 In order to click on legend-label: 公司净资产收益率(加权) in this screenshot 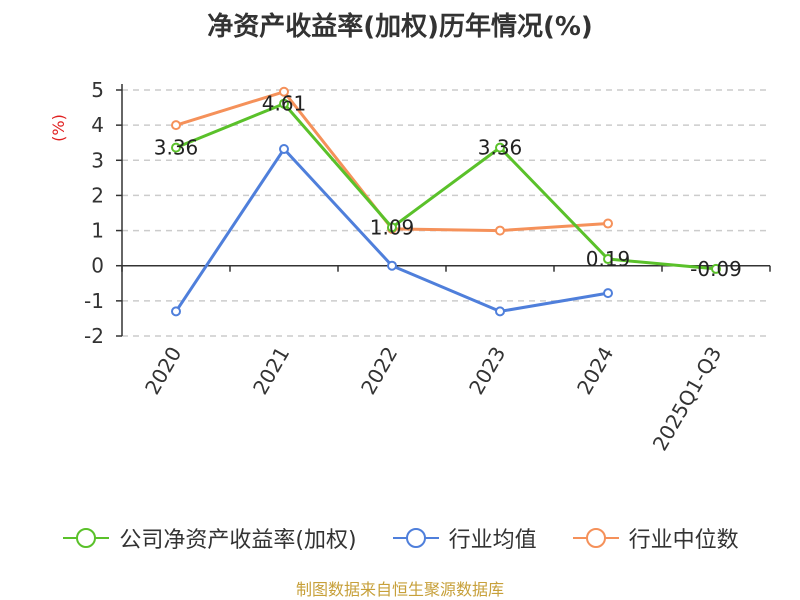, I will do `click(238, 540)`.